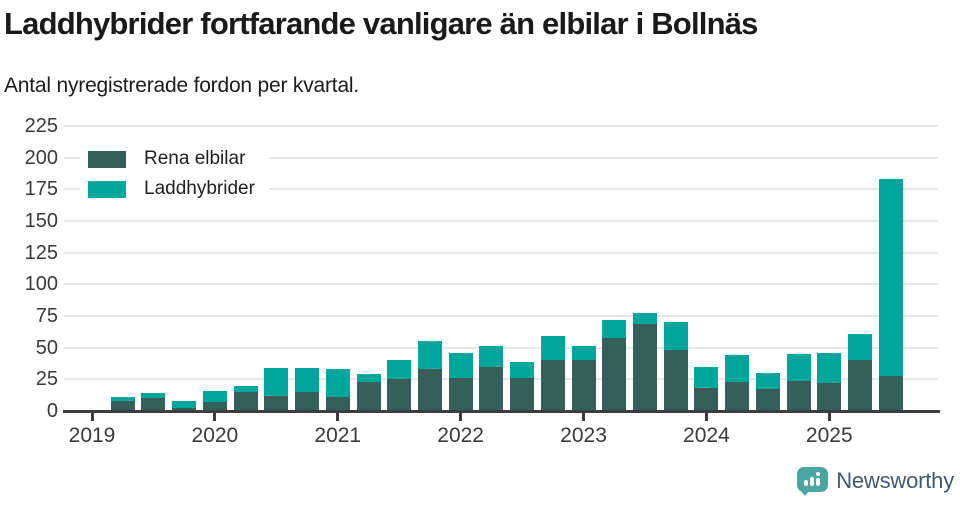 This screenshot has width=960, height=505. I want to click on bar-laddhybrider-2023-Q3, so click(645, 318).